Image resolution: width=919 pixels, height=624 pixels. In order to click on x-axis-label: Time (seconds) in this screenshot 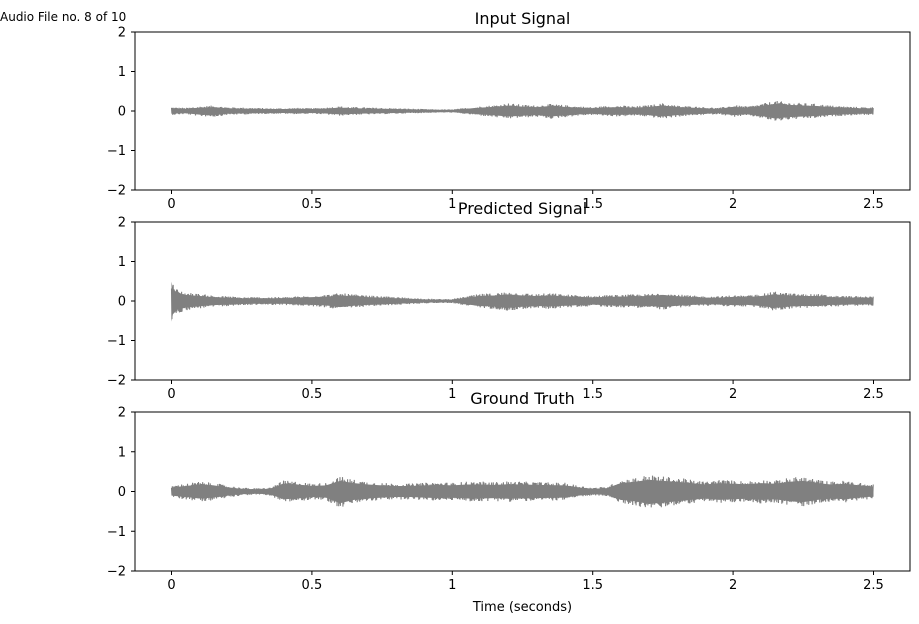, I will do `click(522, 607)`.